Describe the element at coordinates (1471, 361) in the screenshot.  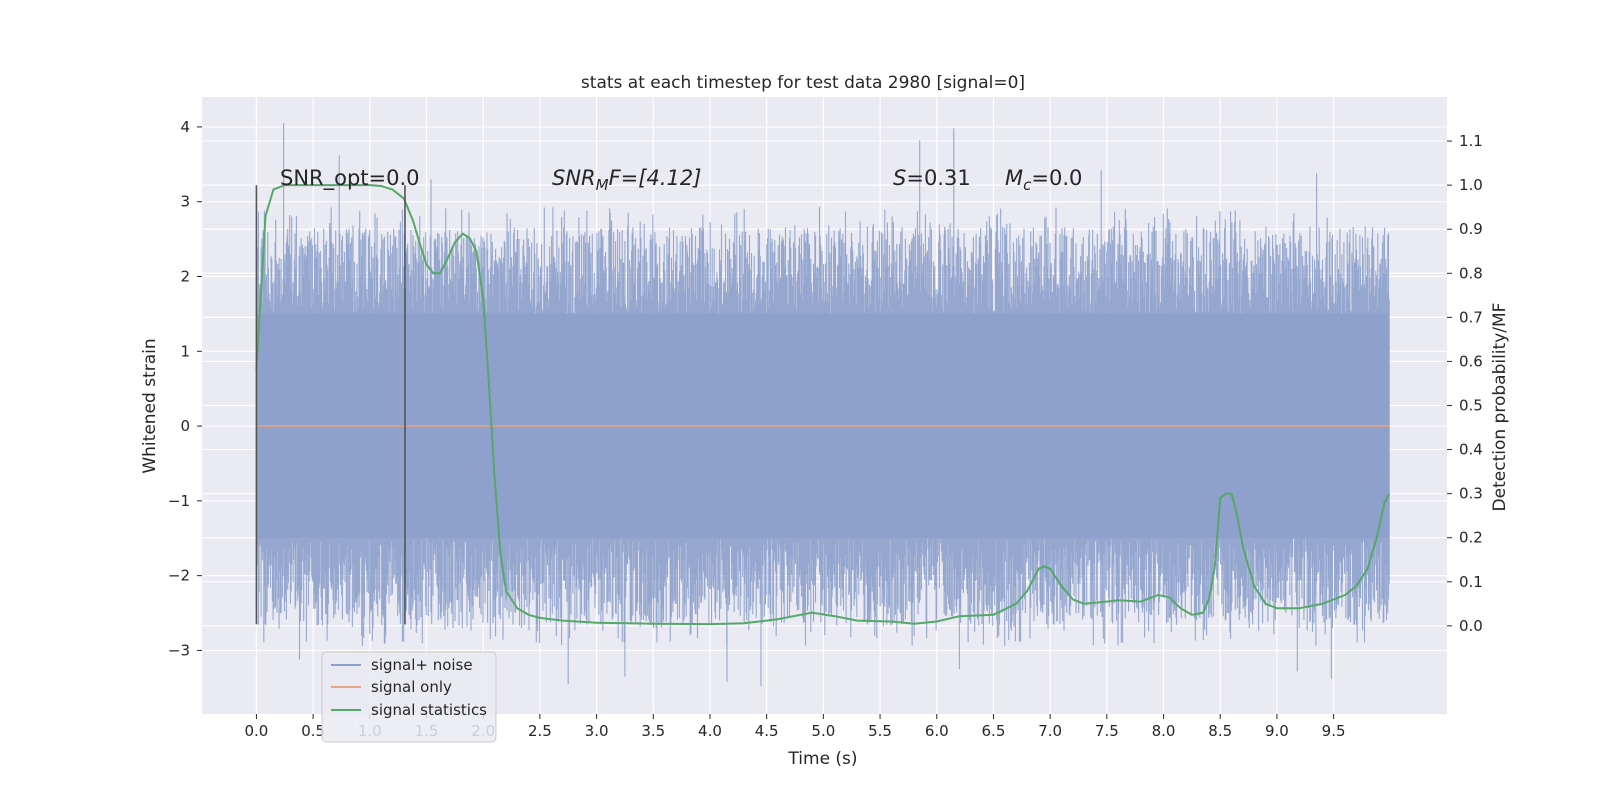
I see `y-right-tick-label: 0.6` at that location.